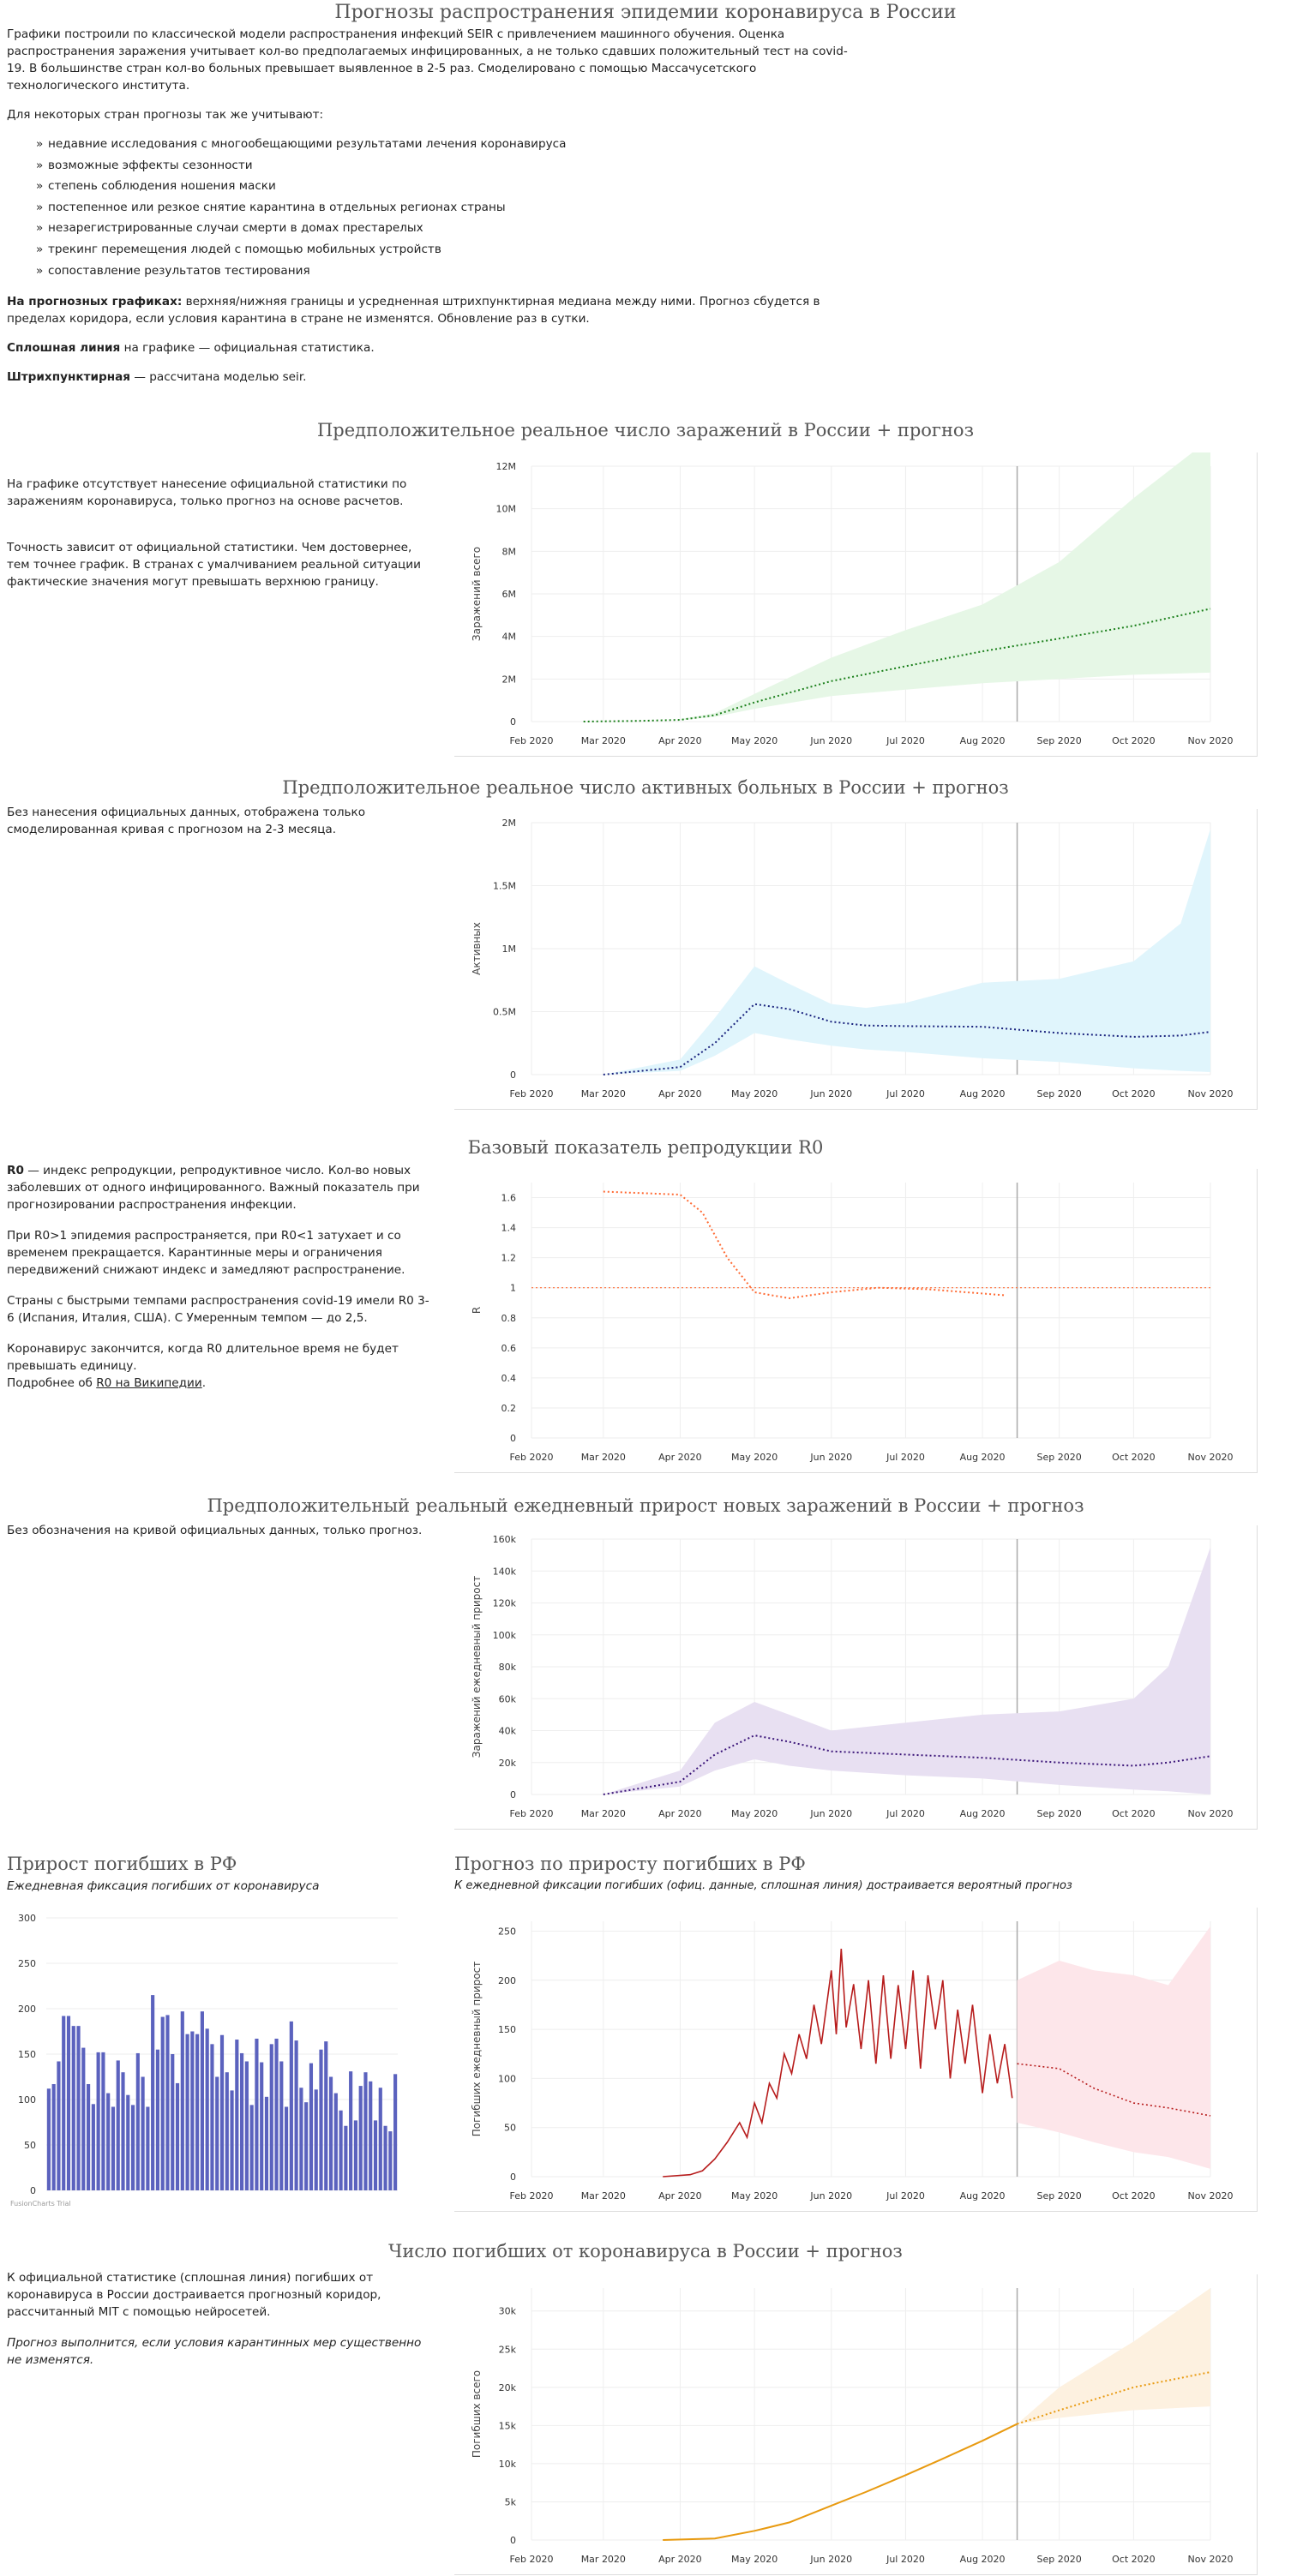 The height and width of the screenshot is (2576, 1291). I want to click on r0-wikipedia-link: R0 на Википедии, so click(149, 1383).